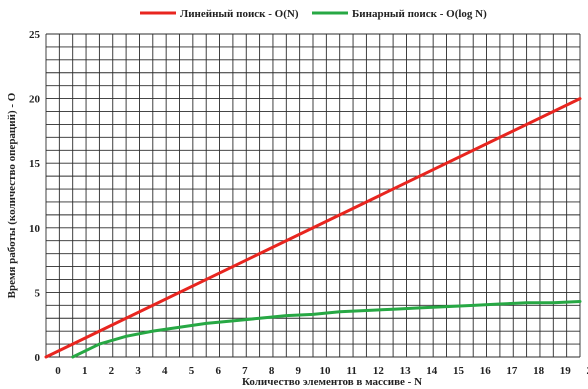  What do you see at coordinates (112, 371) in the screenshot?
I see `x-tick-label: 2` at bounding box center [112, 371].